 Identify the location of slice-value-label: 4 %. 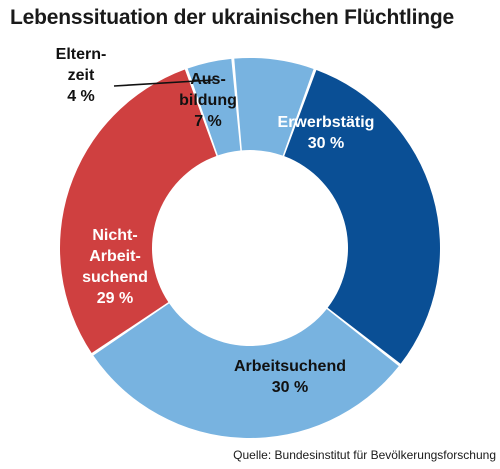
(81, 96).